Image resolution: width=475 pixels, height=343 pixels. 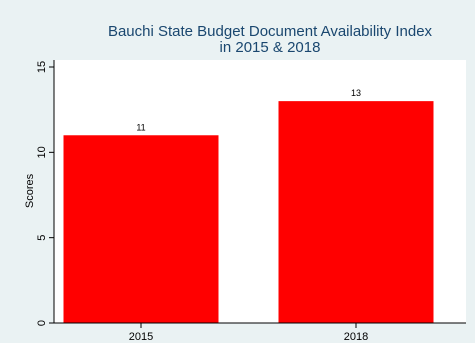 What do you see at coordinates (140, 127) in the screenshot?
I see `bar-value-label: 11` at bounding box center [140, 127].